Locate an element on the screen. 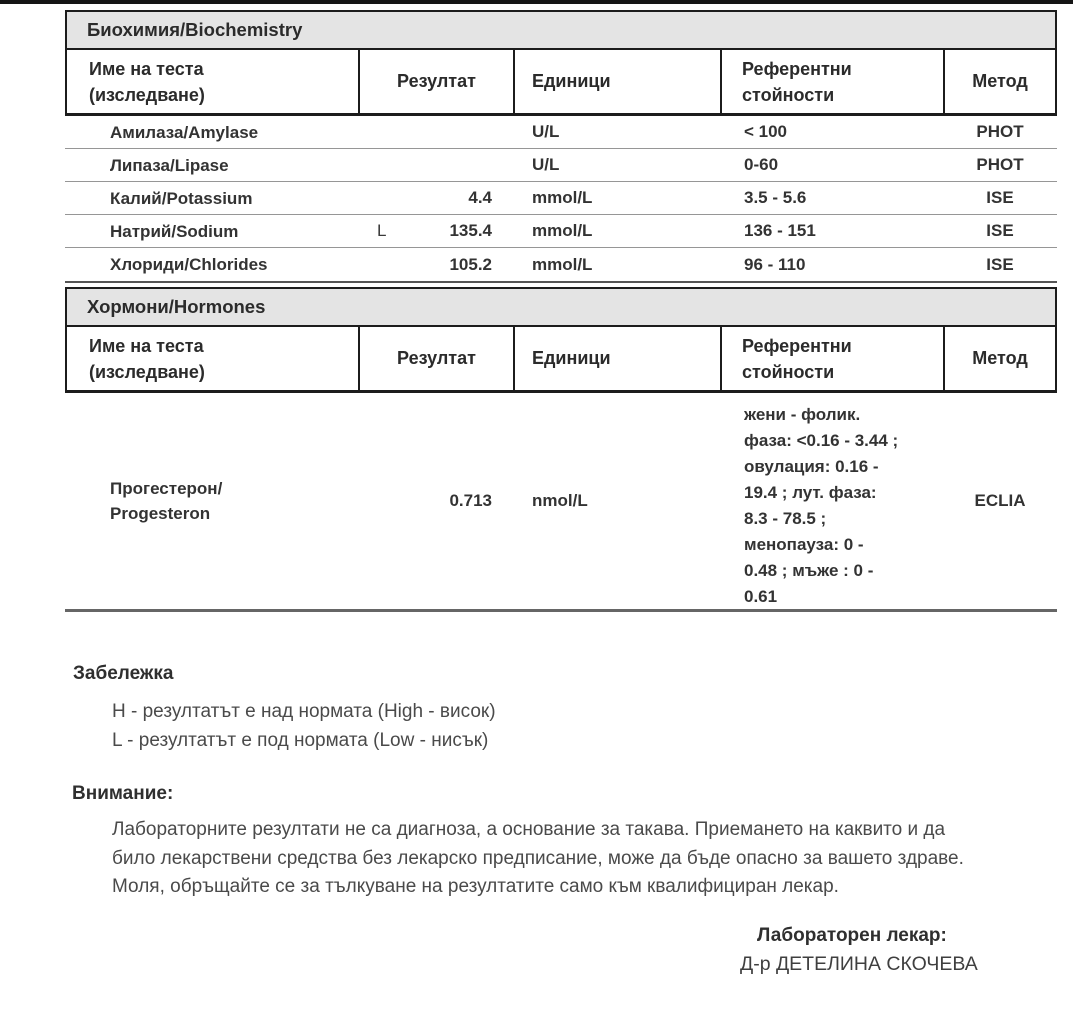 The image size is (1079, 1019). section-title: Хормони/Hormones is located at coordinates (176, 306).